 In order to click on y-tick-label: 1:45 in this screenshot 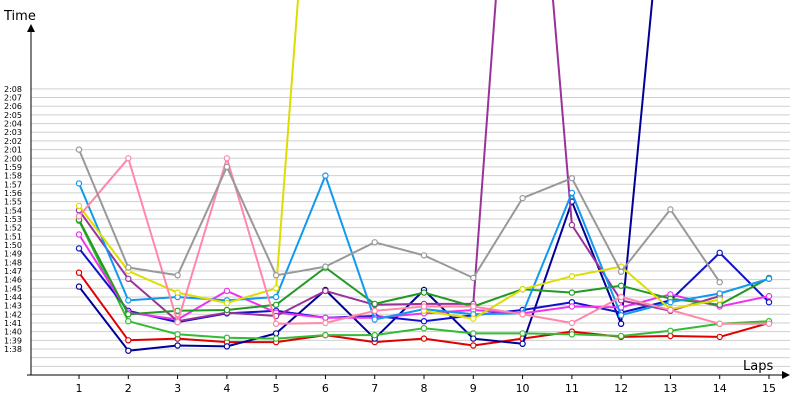, I will do `click(13, 288)`.